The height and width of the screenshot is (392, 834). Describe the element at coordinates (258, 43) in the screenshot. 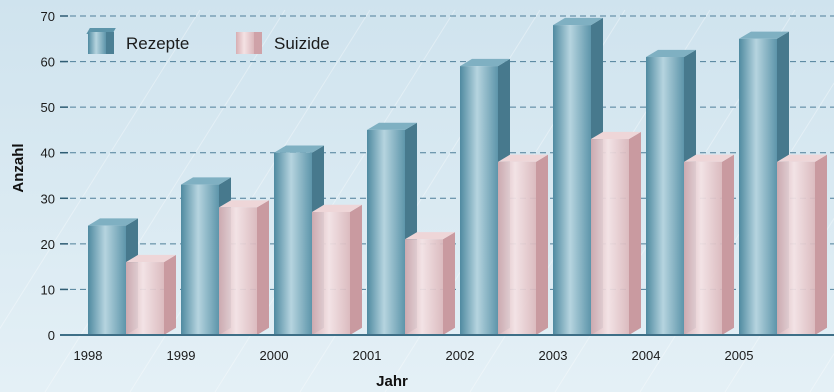

I see `legend-swatch-suizide-side` at that location.